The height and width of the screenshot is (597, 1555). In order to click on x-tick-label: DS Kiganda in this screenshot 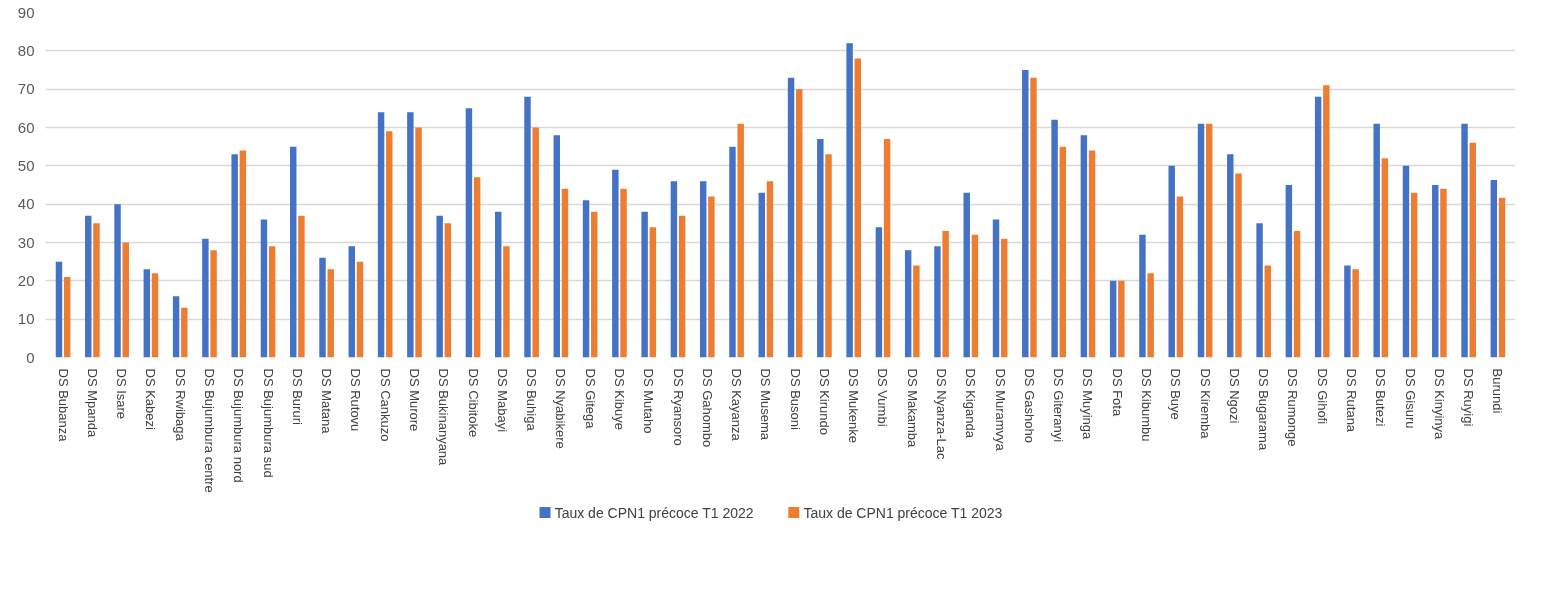, I will do `click(971, 403)`.